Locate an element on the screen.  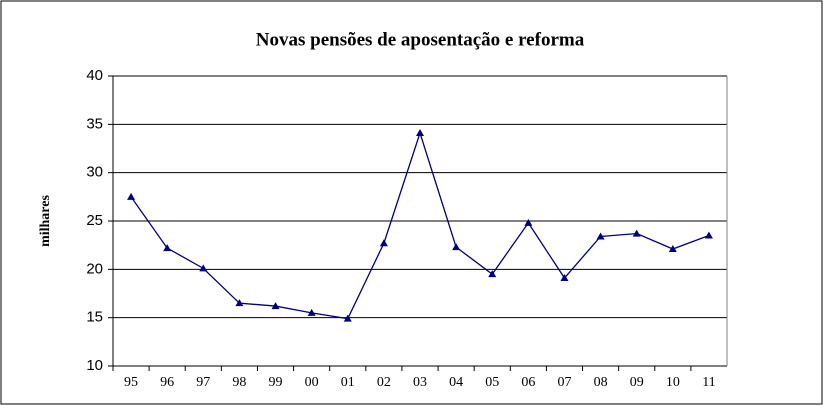
x-tick-label: 05 is located at coordinates (492, 382).